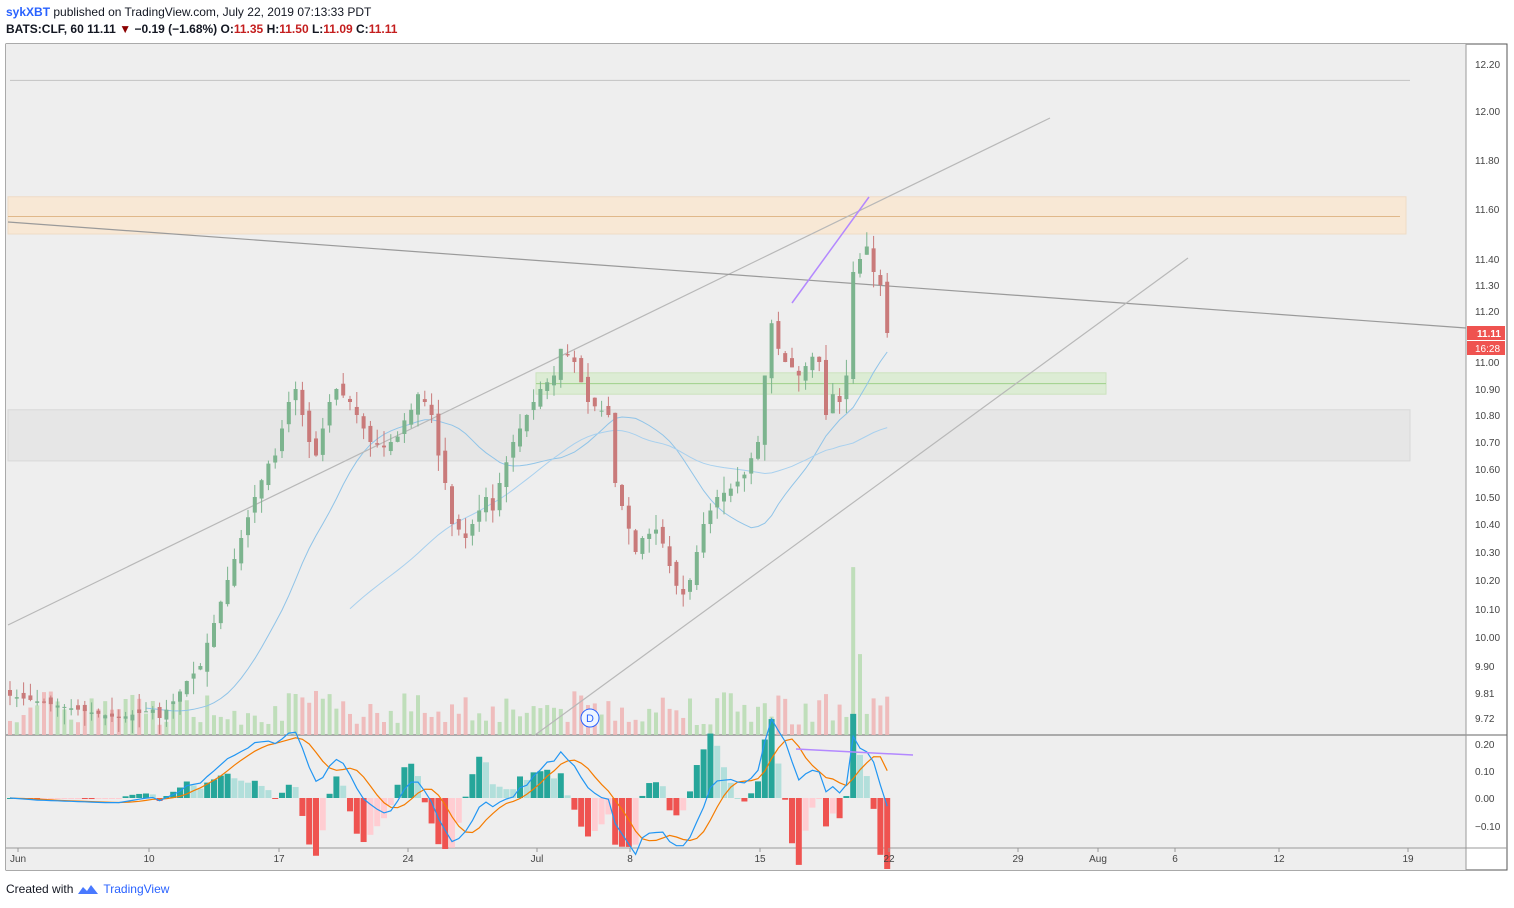  What do you see at coordinates (1486, 348) in the screenshot?
I see `countdown-badge` at bounding box center [1486, 348].